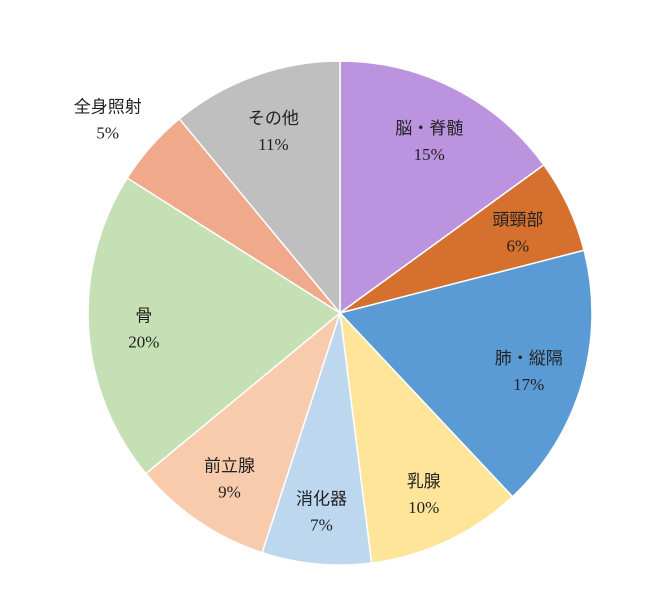  Describe the element at coordinates (528, 384) in the screenshot. I see `slice-value-label-2: 17%` at that location.